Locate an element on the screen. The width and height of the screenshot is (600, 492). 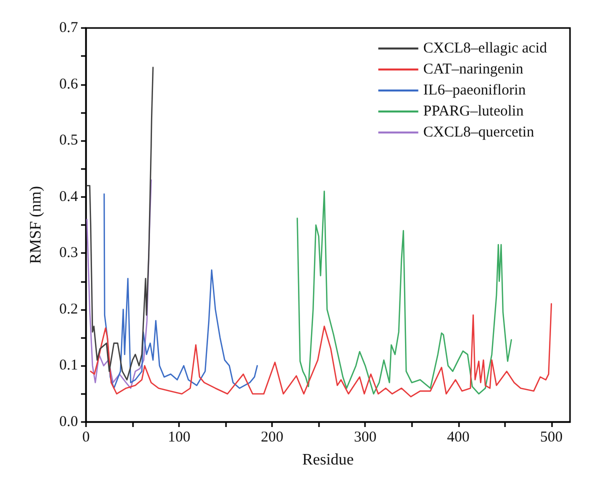
x-tick-label: 500 is located at coordinates (551, 438).